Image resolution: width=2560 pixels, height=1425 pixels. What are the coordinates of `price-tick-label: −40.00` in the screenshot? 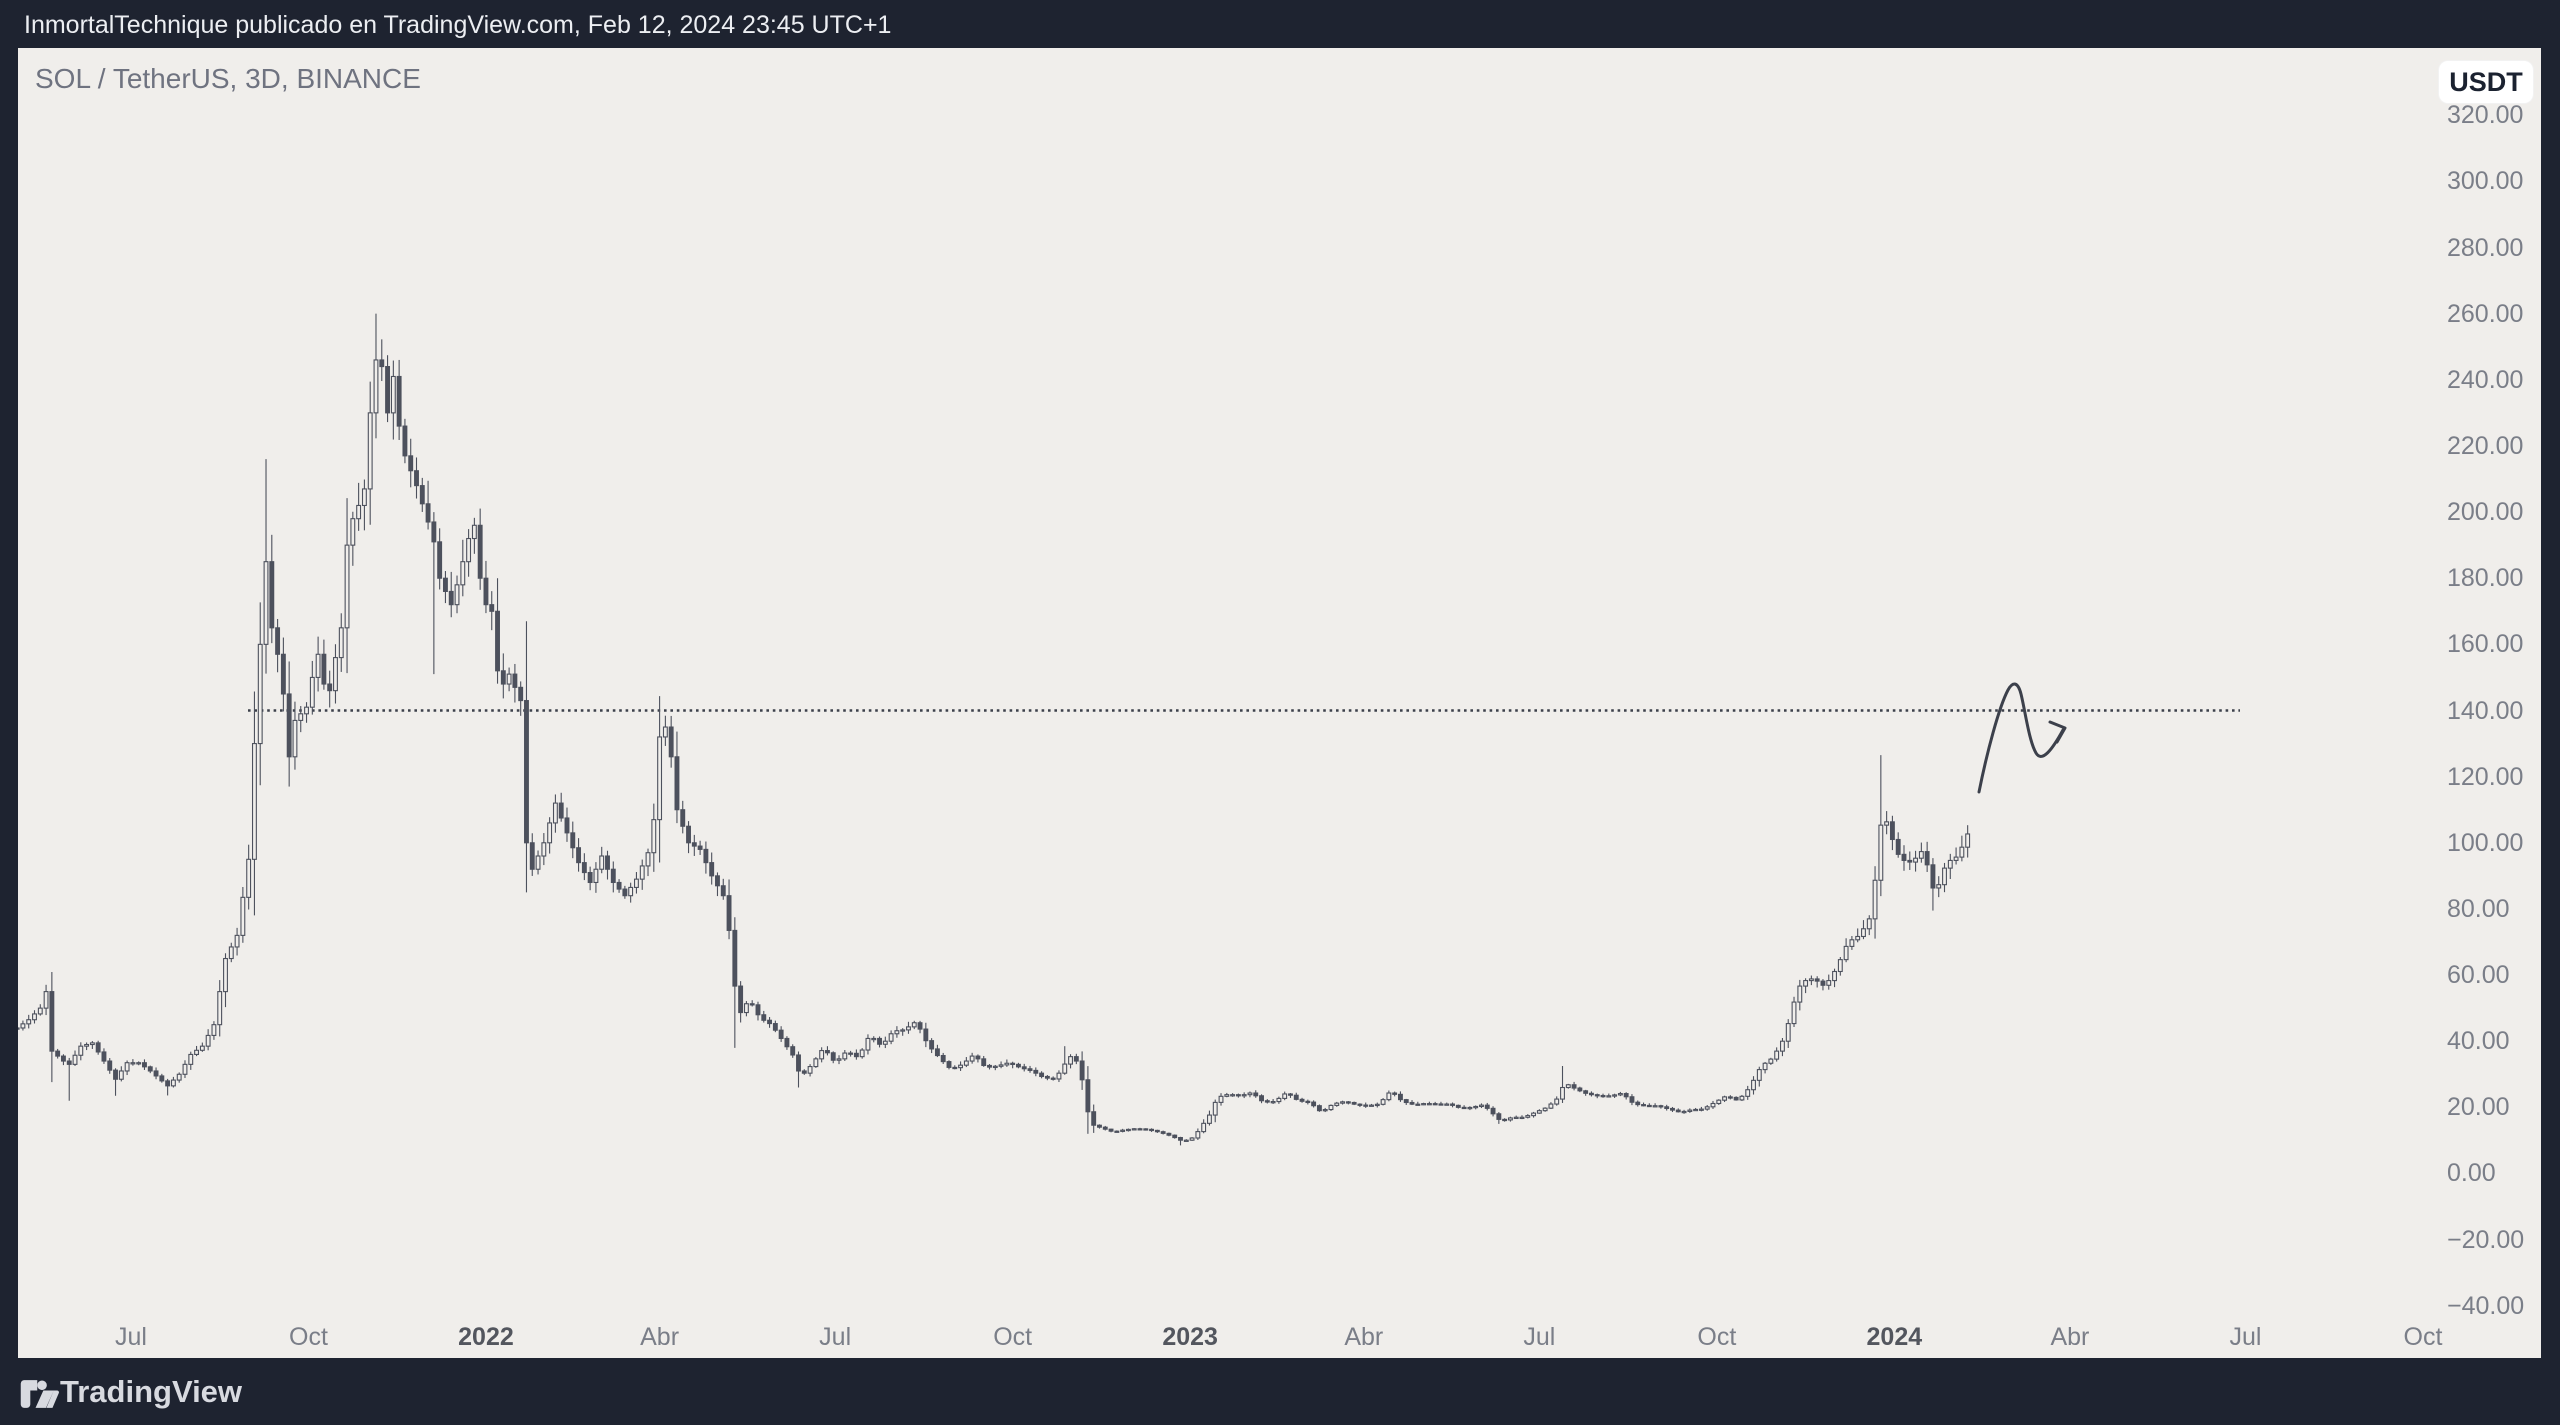 It's located at (2486, 1305).